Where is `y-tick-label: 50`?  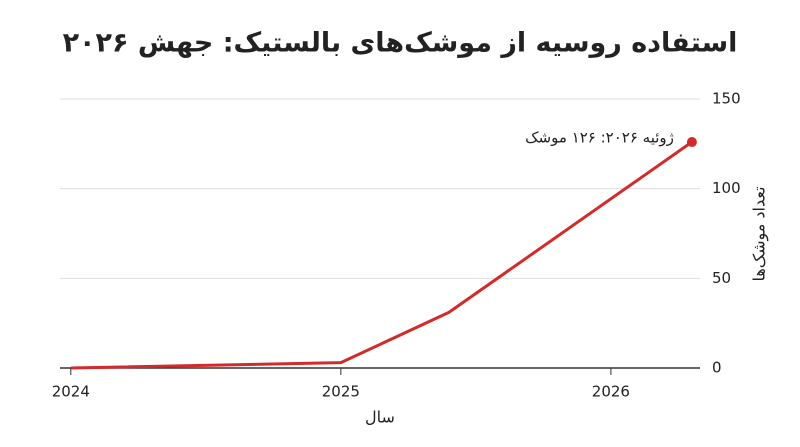
y-tick-label: 50 is located at coordinates (721, 278).